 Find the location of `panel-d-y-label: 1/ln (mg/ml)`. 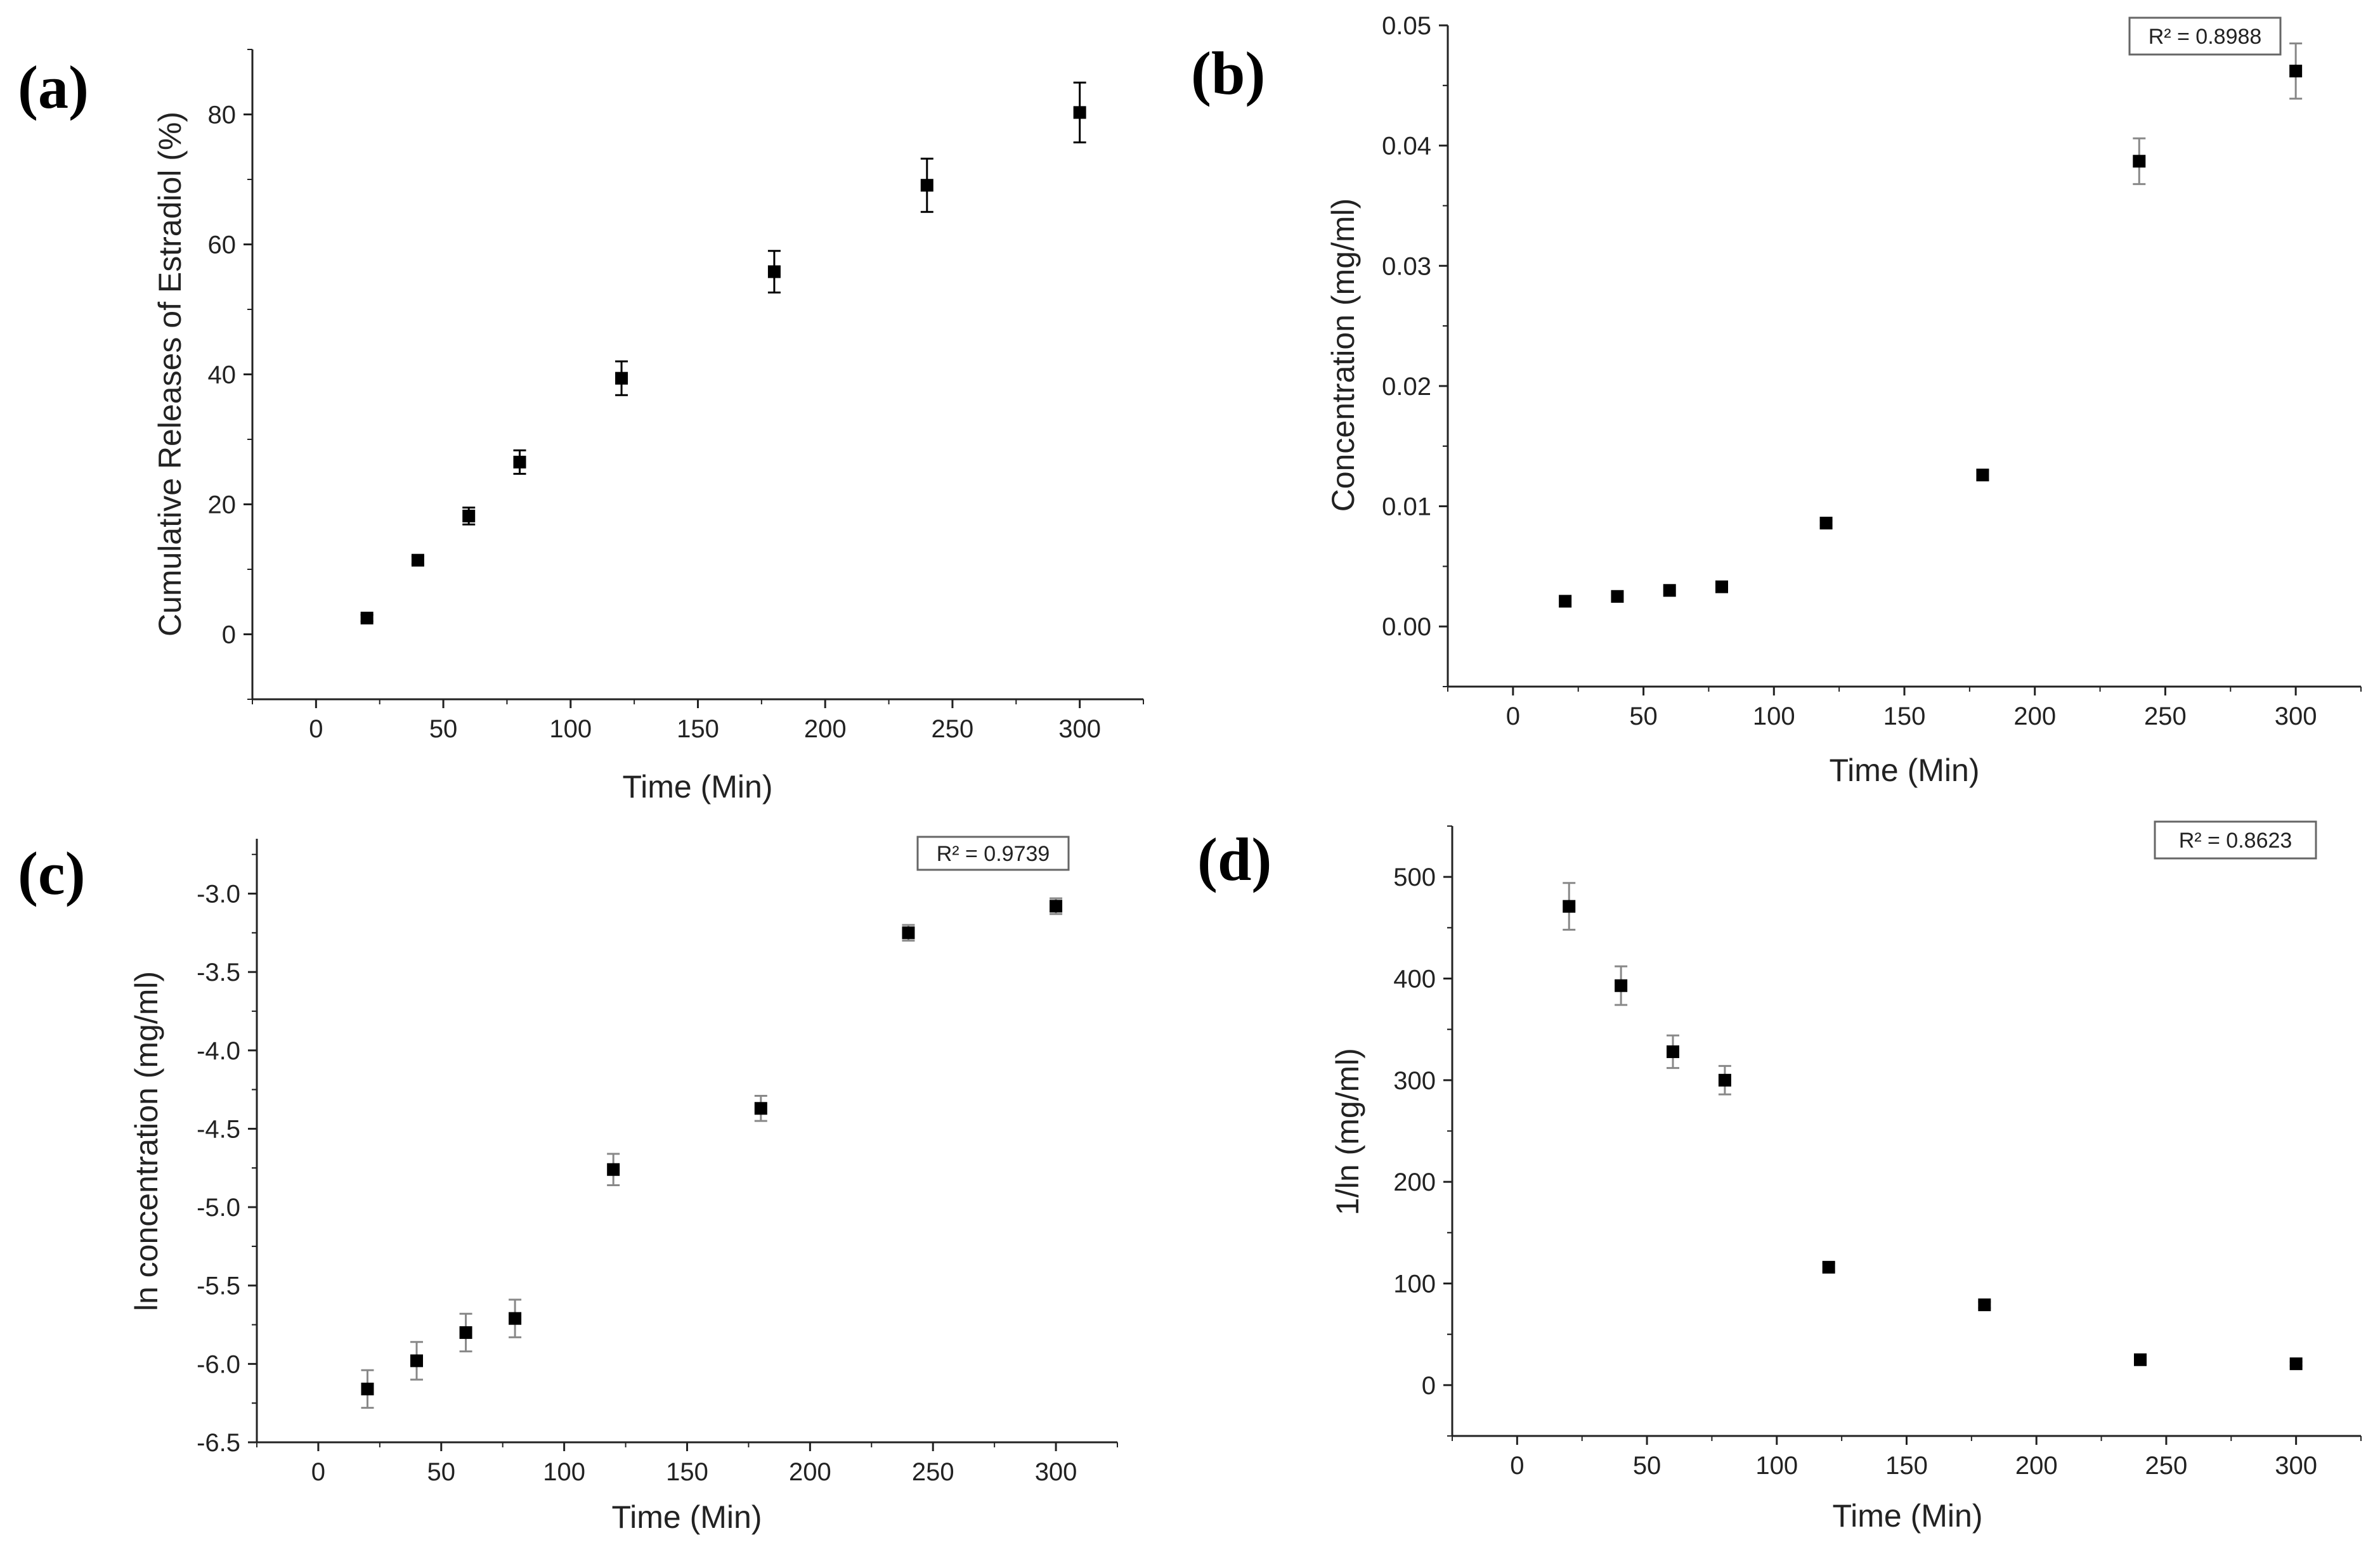

panel-d-y-label: 1/ln (mg/ml) is located at coordinates (1347, 1131).